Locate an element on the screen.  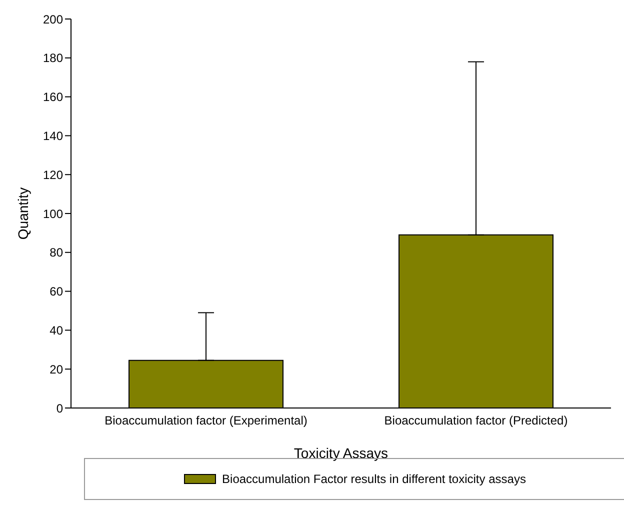
x-tick-label: Bioaccumulation factor (Experimental) is located at coordinates (206, 421).